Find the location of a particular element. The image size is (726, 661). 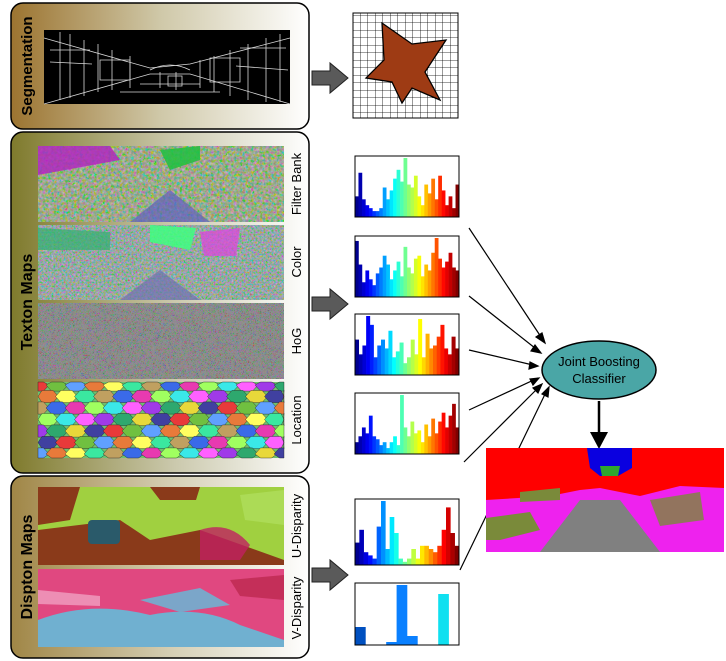

segmentation-edge-image is located at coordinates (167, 67).